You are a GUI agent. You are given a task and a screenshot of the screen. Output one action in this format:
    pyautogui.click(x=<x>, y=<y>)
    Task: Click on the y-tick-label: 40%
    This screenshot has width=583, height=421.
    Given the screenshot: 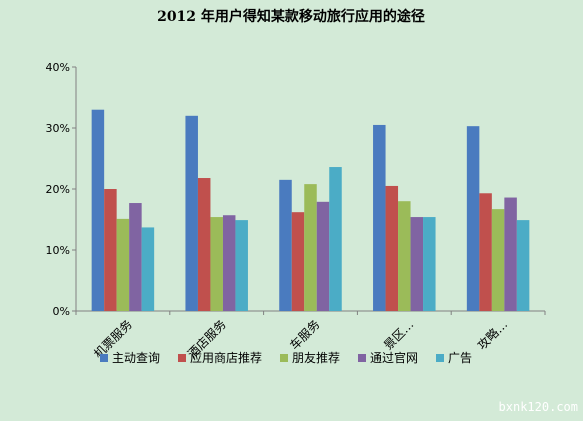 What is the action you would take?
    pyautogui.click(x=58, y=67)
    